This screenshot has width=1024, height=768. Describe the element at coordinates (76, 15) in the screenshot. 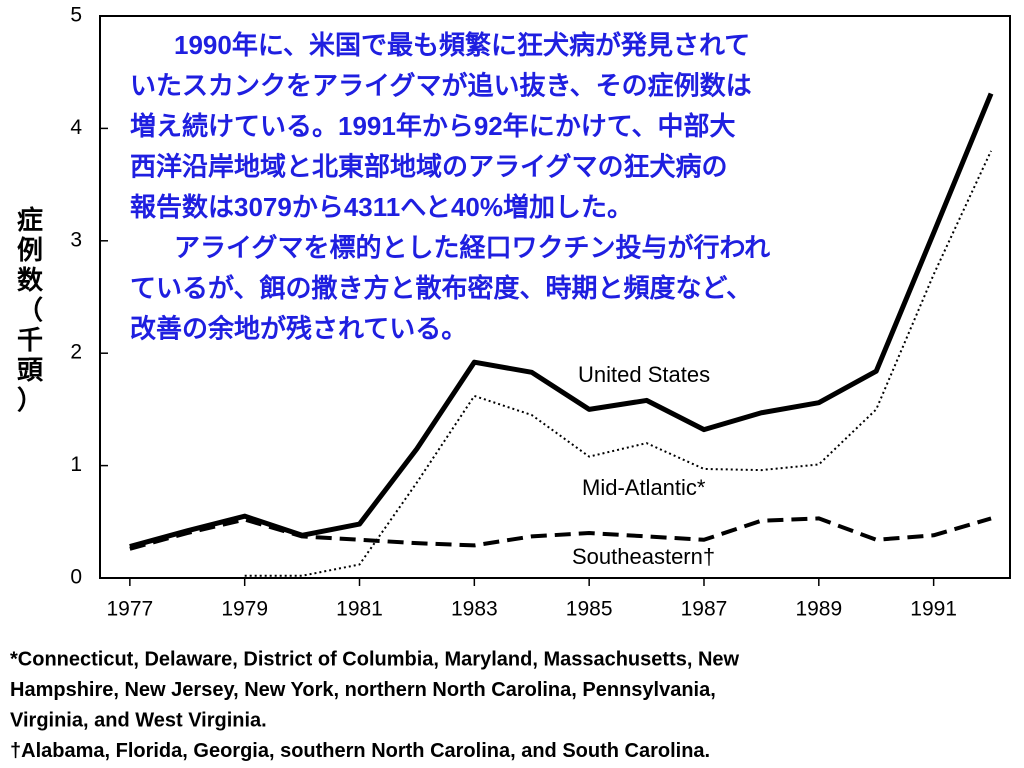

I see `y-tick-label: 5` at that location.